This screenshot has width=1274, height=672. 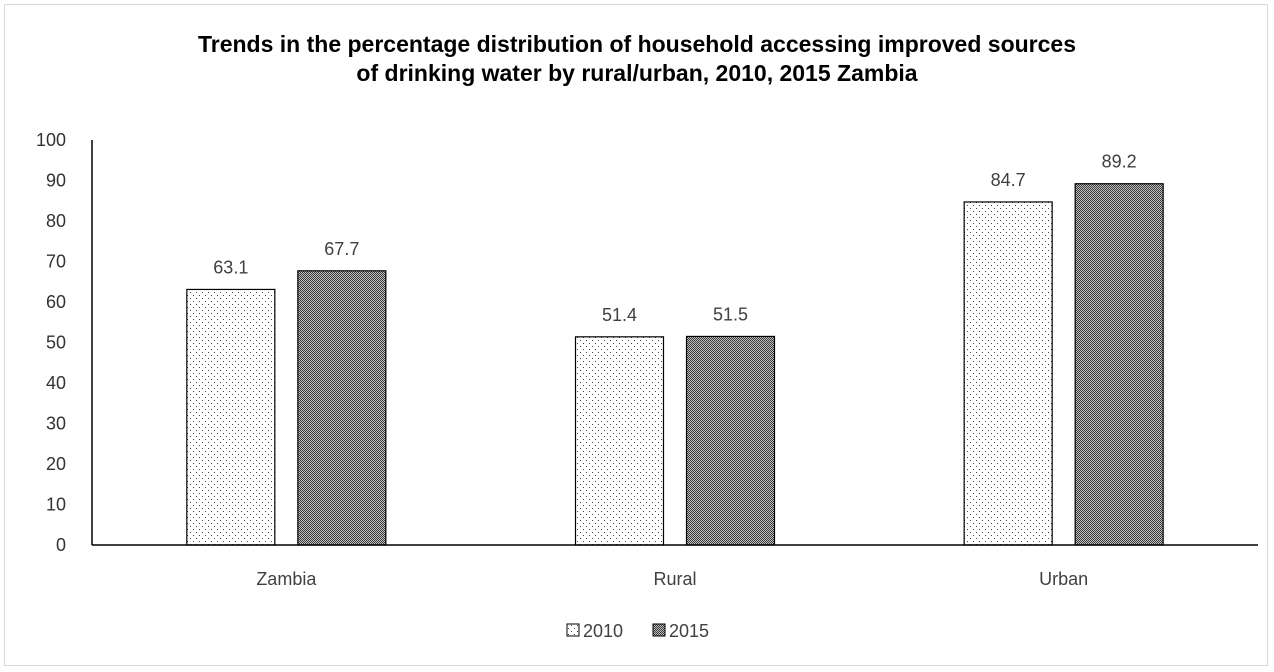 I want to click on data-label: 51.4, so click(x=619, y=315).